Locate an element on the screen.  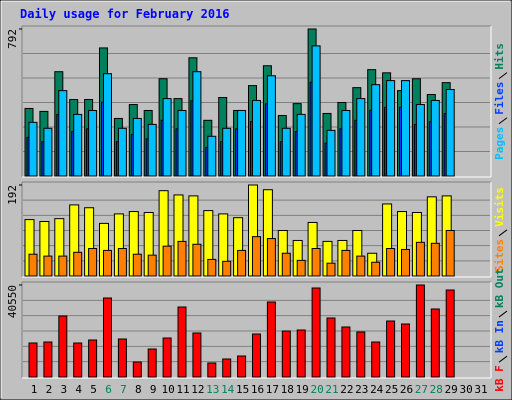
legend-label: Files is located at coordinates (499, 98).